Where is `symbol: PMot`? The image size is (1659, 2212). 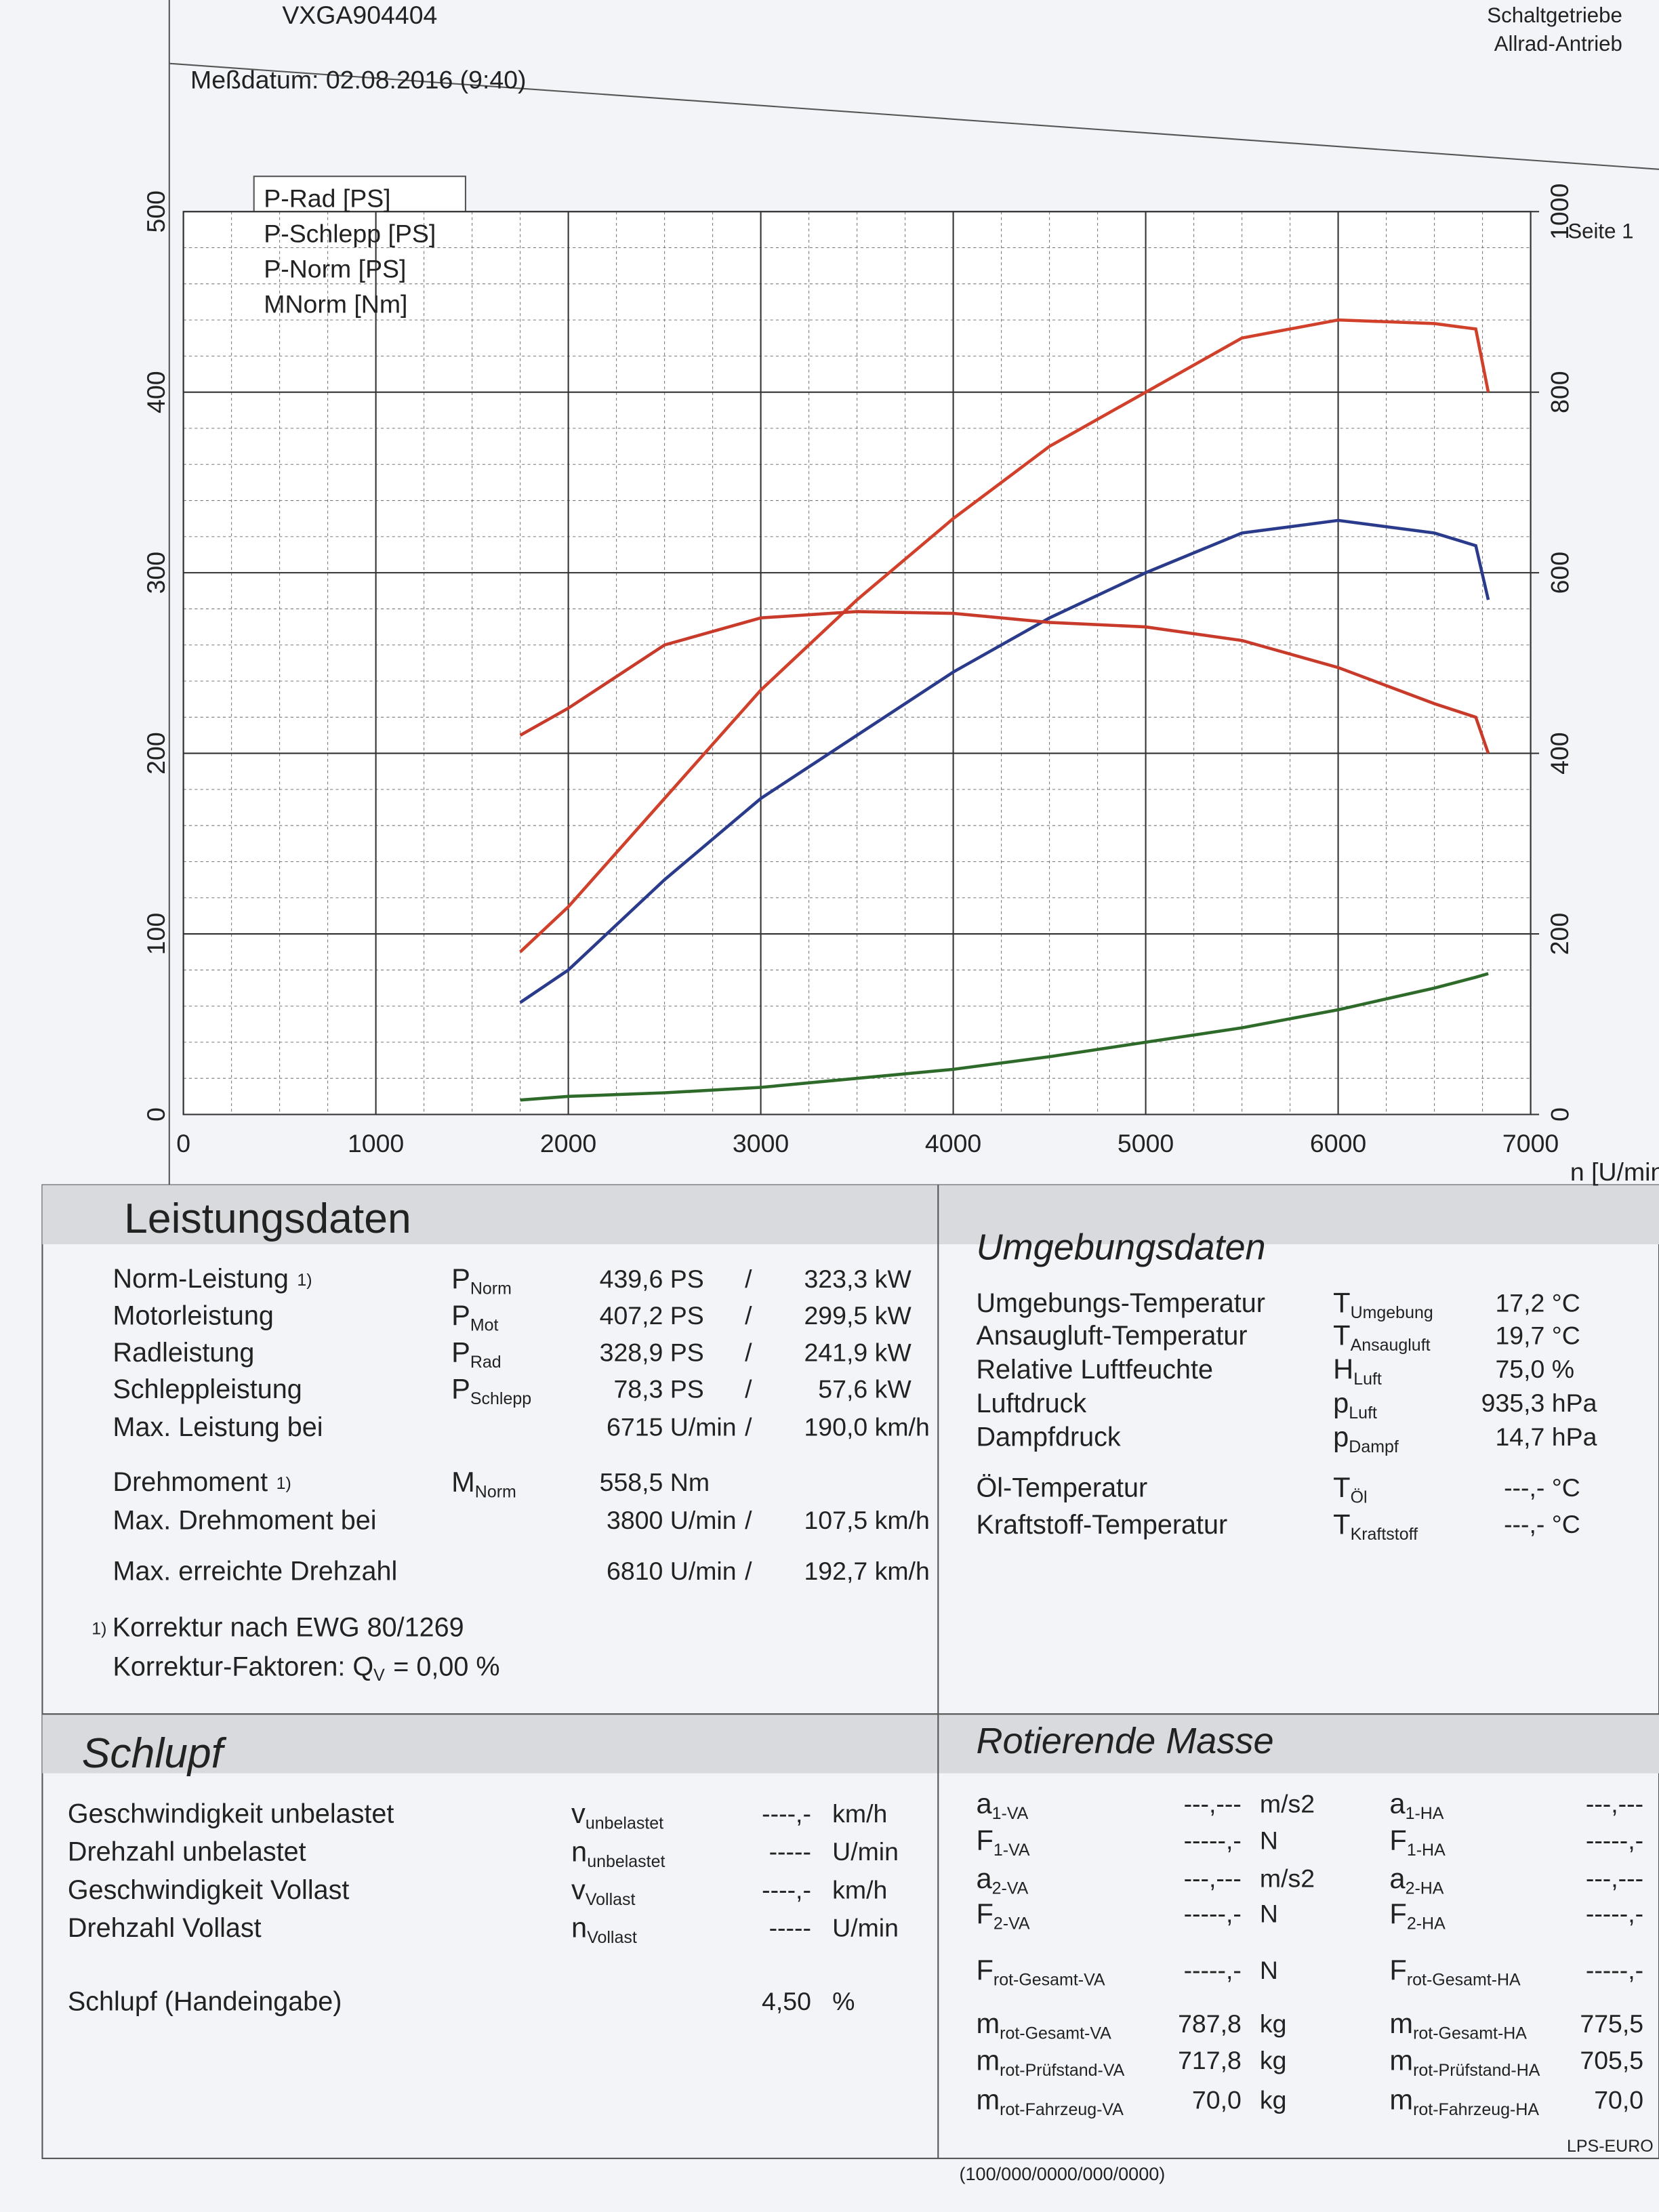
symbol: PMot is located at coordinates (475, 1316).